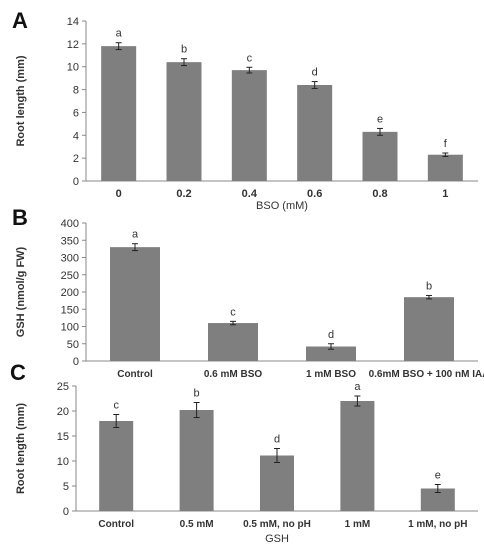 This screenshot has width=484, height=550. Describe the element at coordinates (250, 194) in the screenshot. I see `x-tick-label: 0.4` at that location.